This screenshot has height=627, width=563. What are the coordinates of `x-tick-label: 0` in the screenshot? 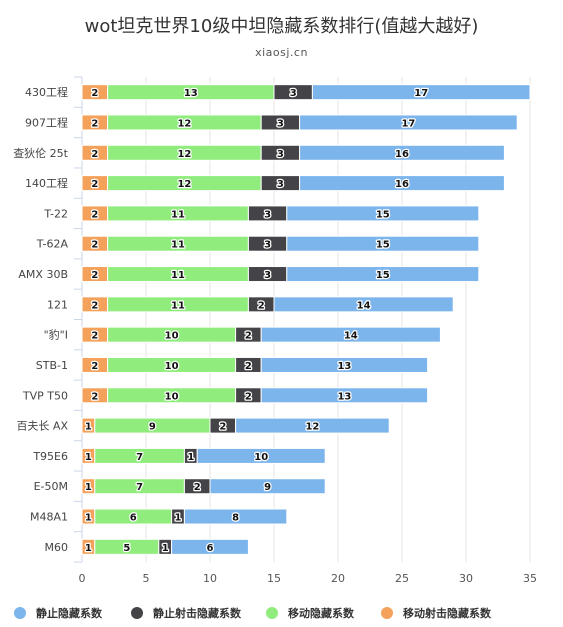 It's located at (82, 578).